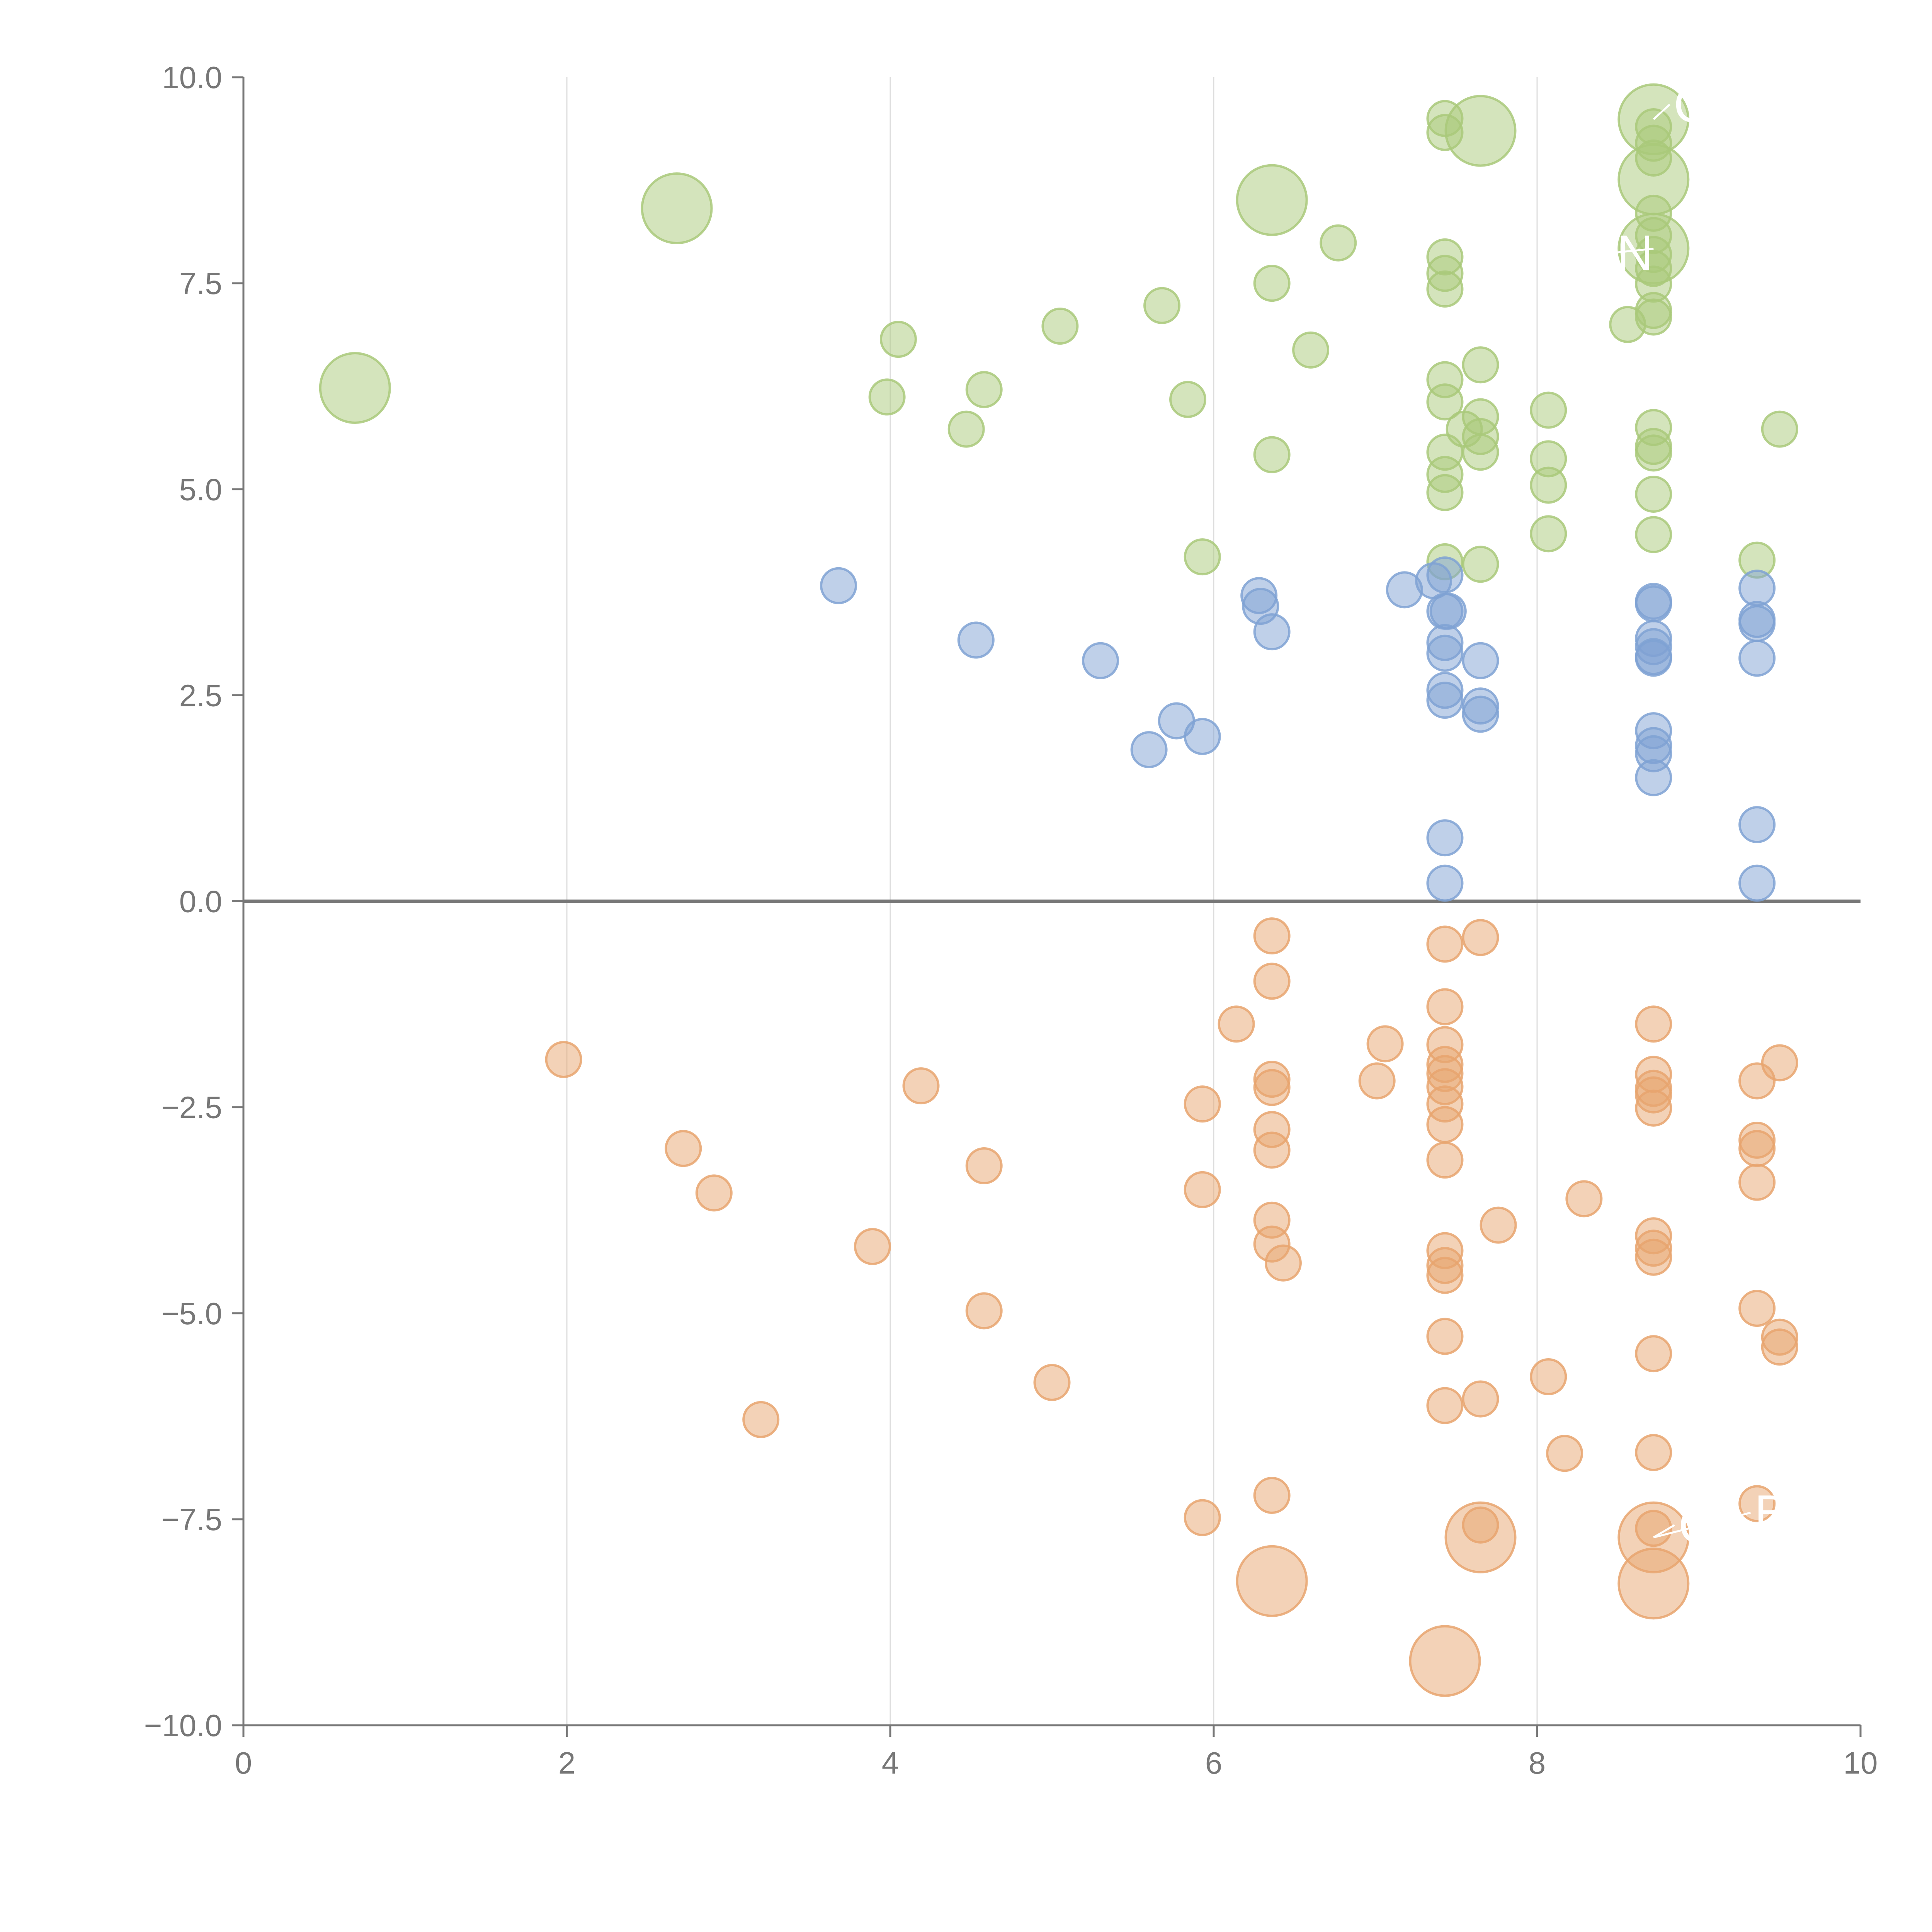 The image size is (1932, 1932). Describe the element at coordinates (192, 1107) in the screenshot. I see `y-tick-label: −2.5` at that location.